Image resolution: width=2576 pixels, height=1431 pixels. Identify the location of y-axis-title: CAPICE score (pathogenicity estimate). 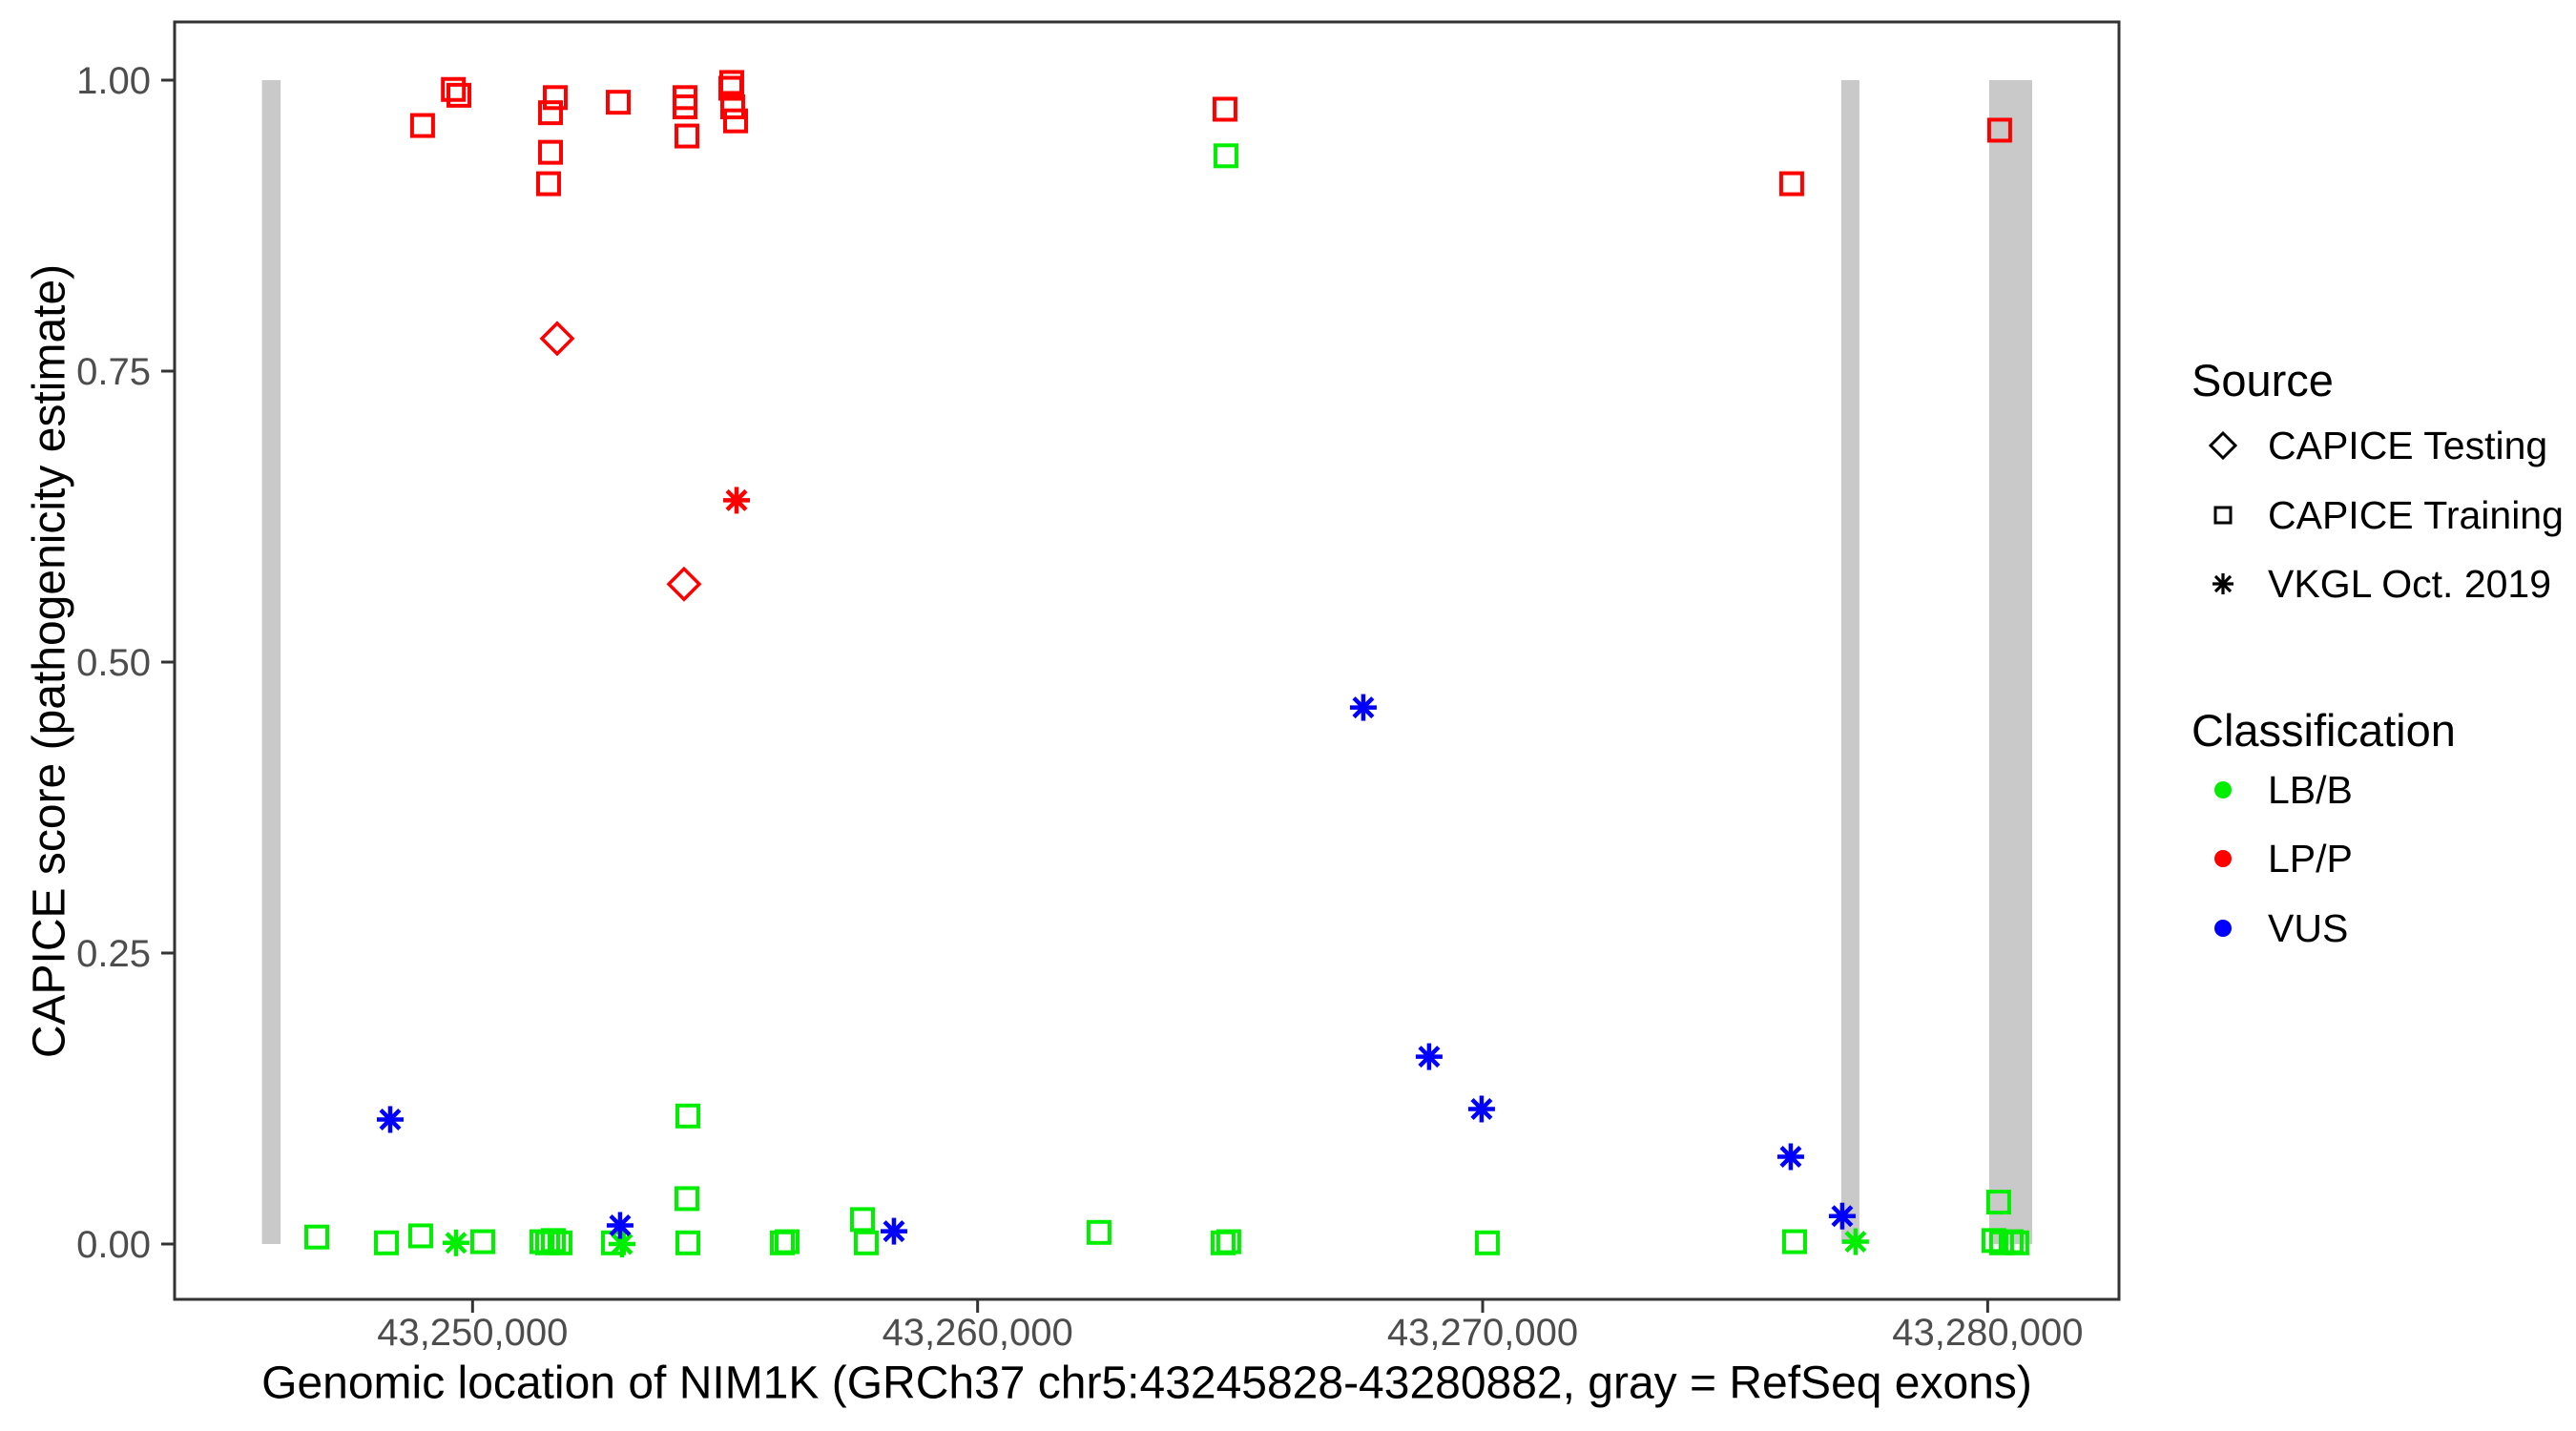
(49, 661).